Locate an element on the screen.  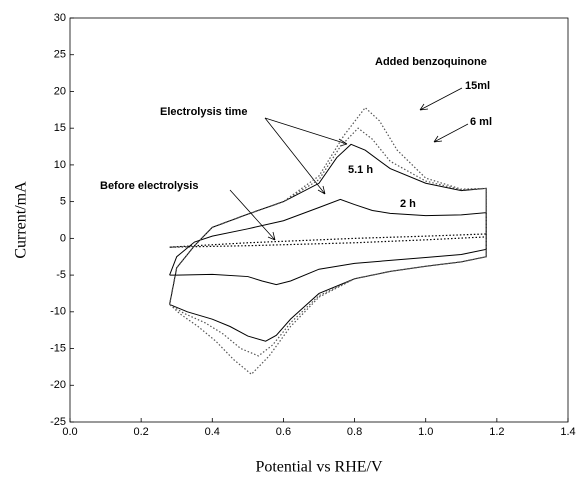
x-tick-label: 0.4 is located at coordinates (212, 432).